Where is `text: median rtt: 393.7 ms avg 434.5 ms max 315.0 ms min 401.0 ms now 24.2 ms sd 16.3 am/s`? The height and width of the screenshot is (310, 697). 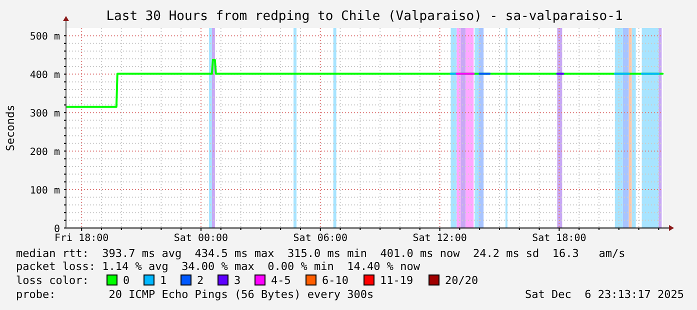
text: median rtt: 393.7 ms avg 434.5 ms max 315.0 ms min 401.0 ms now 24.2 ms sd 16.3 am/s is located at coordinates (321, 253).